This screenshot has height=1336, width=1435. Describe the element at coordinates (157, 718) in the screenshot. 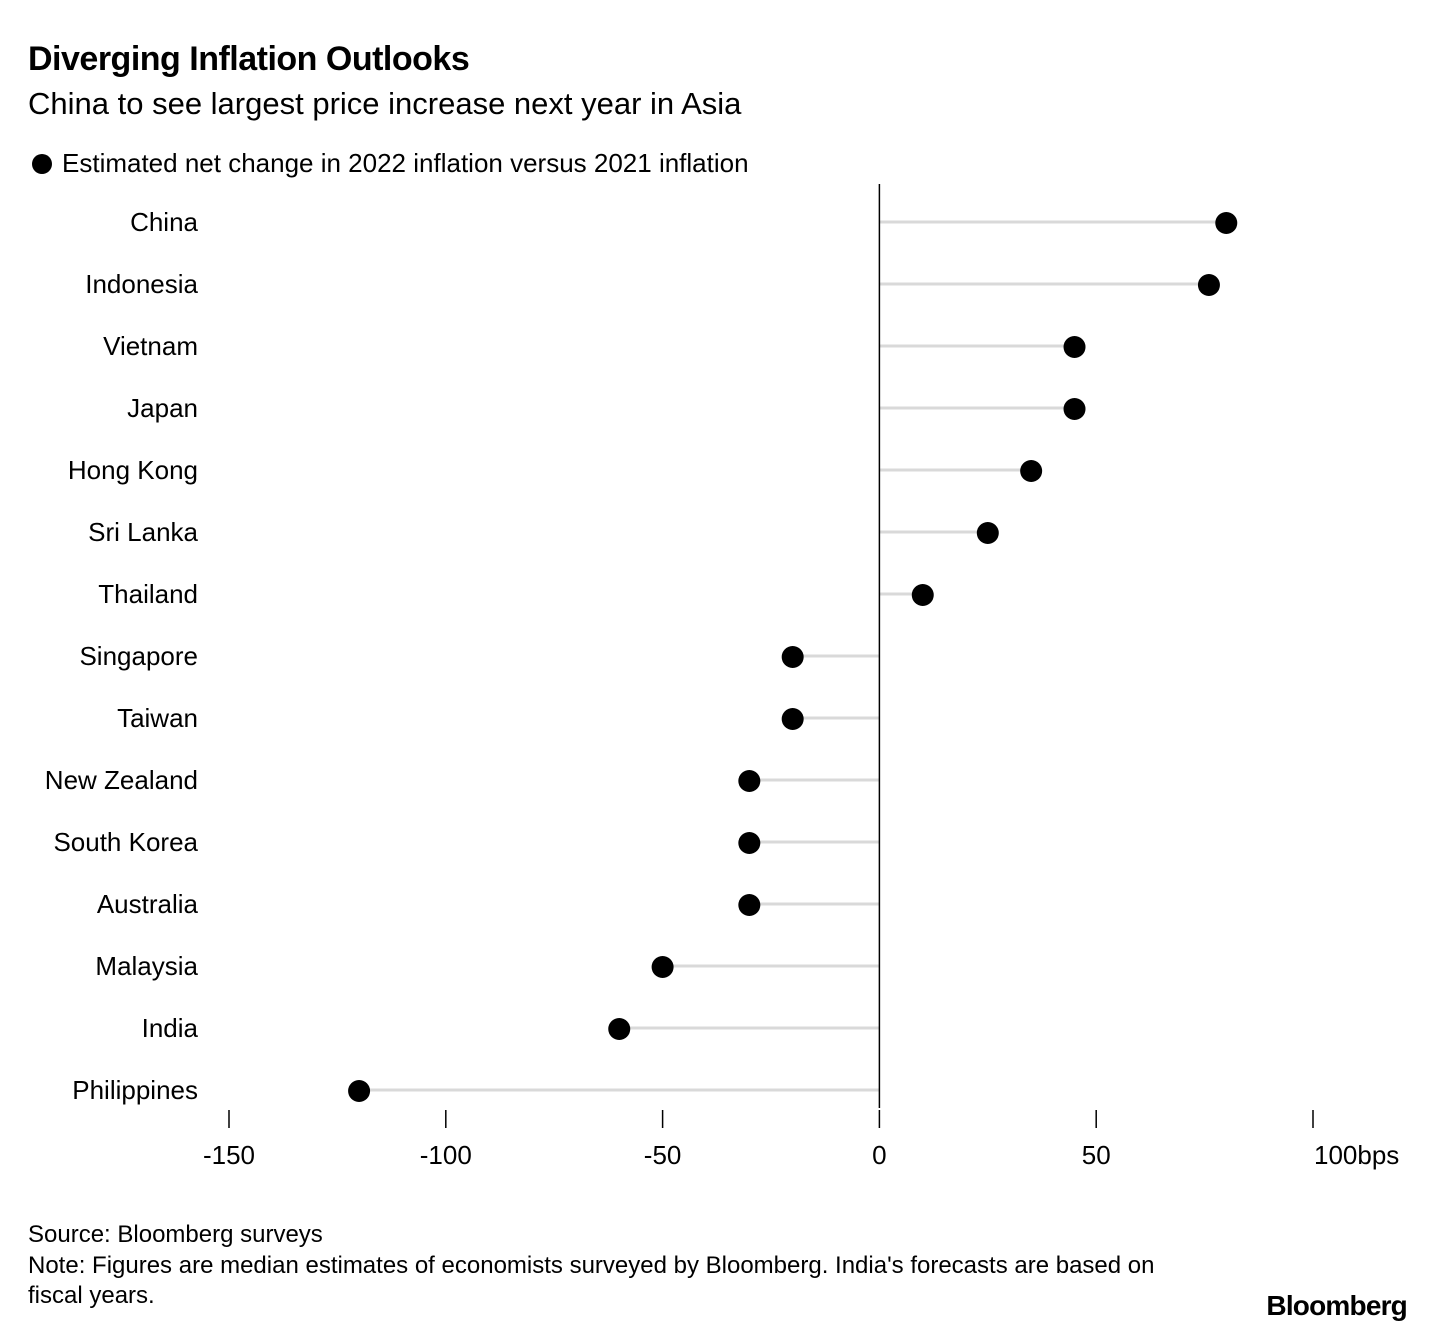

I see `category-label: Taiwan` at that location.